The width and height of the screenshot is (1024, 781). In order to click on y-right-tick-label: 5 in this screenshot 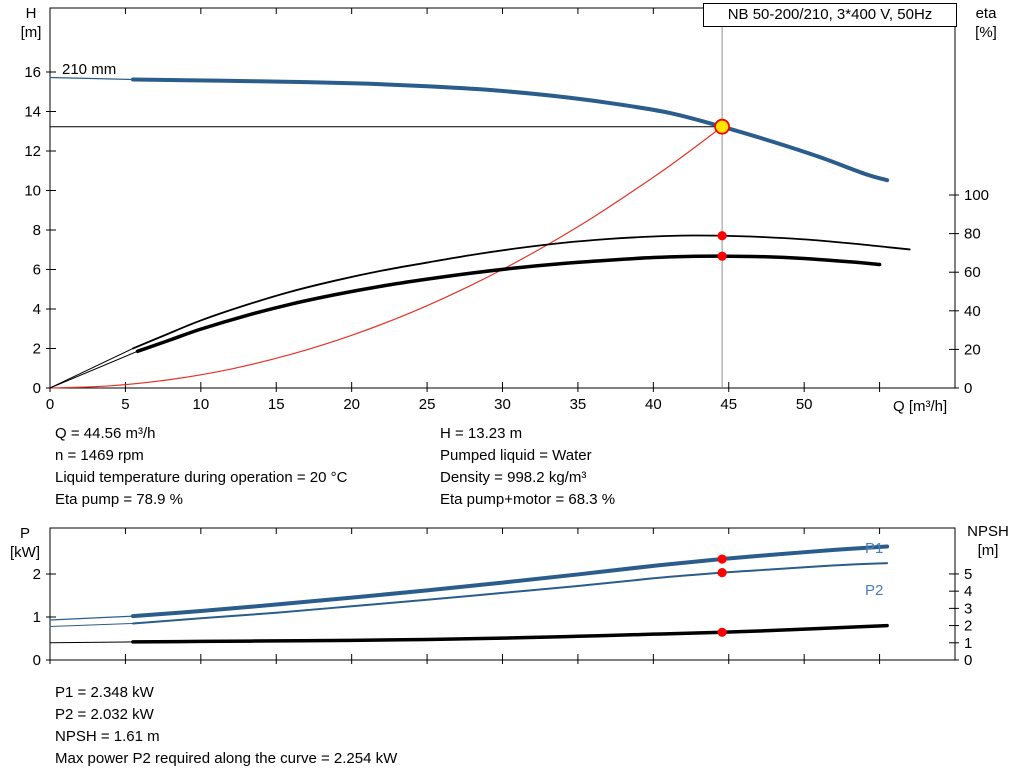, I will do `click(968, 574)`.